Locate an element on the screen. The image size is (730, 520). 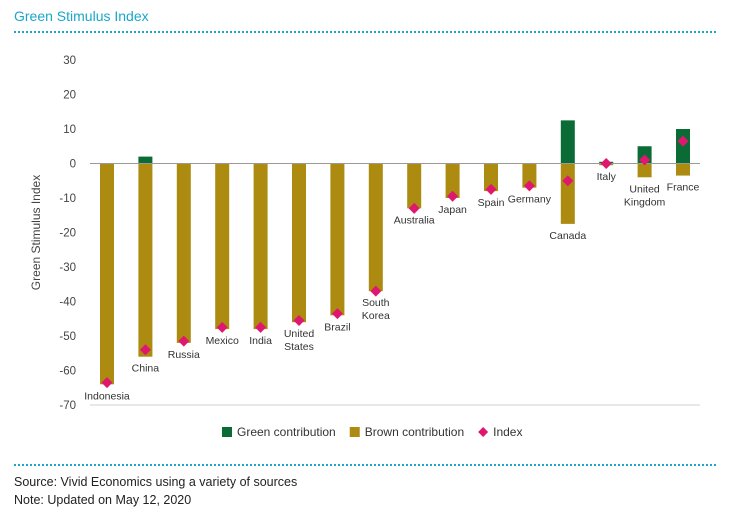
category-label: Mexico is located at coordinates (222, 341).